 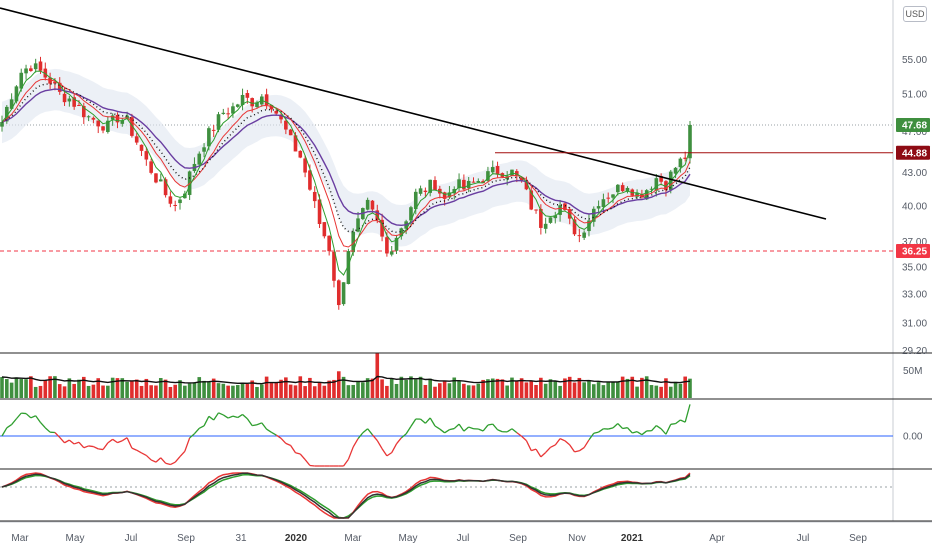 What do you see at coordinates (461, 435) in the screenshot?
I see `oscillator-panel: 0.00` at bounding box center [461, 435].